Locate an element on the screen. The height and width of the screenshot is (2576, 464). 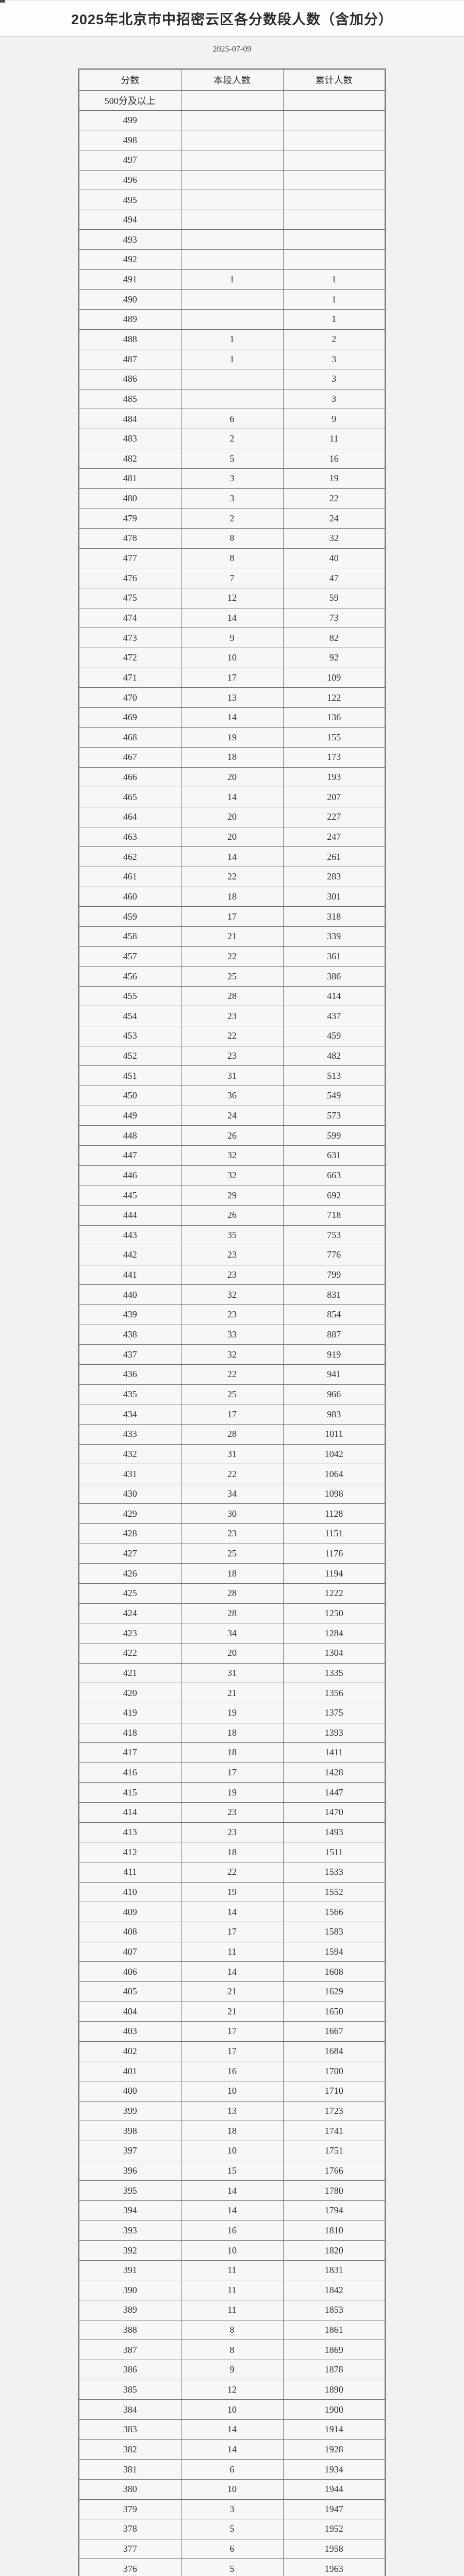
score-cell: 465 is located at coordinates (129, 797).